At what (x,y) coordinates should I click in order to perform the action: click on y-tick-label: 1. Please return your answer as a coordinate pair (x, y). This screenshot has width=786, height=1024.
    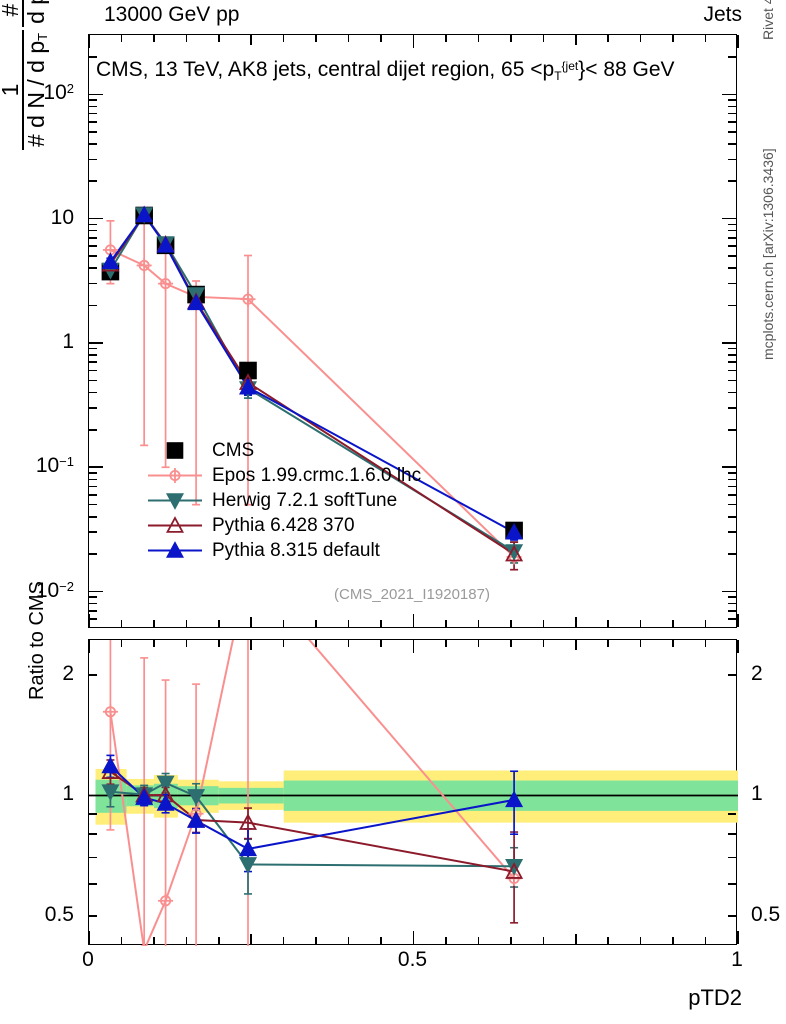
    Looking at the image, I should click on (68, 341).